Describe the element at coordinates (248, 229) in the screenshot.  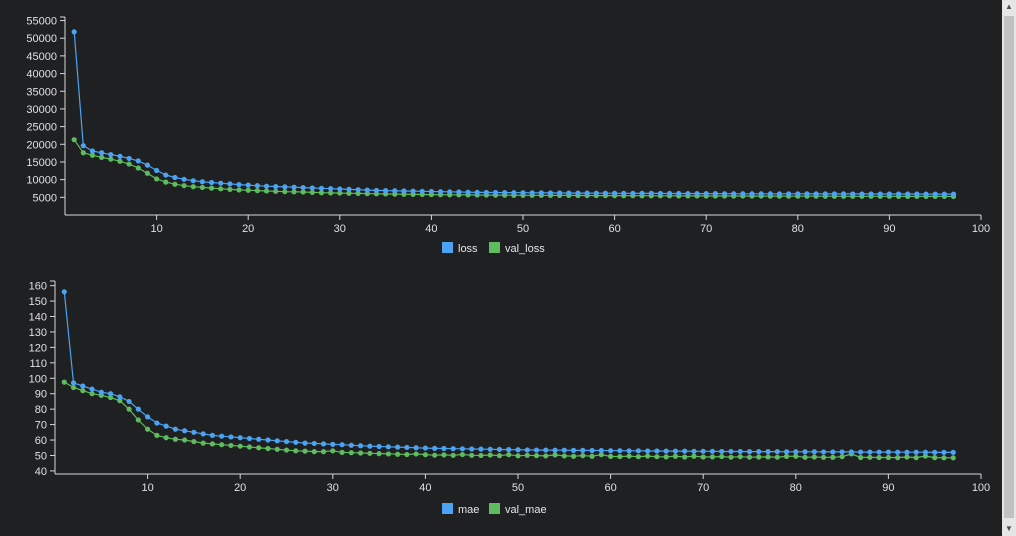
I see `x-tick-label: 20` at that location.